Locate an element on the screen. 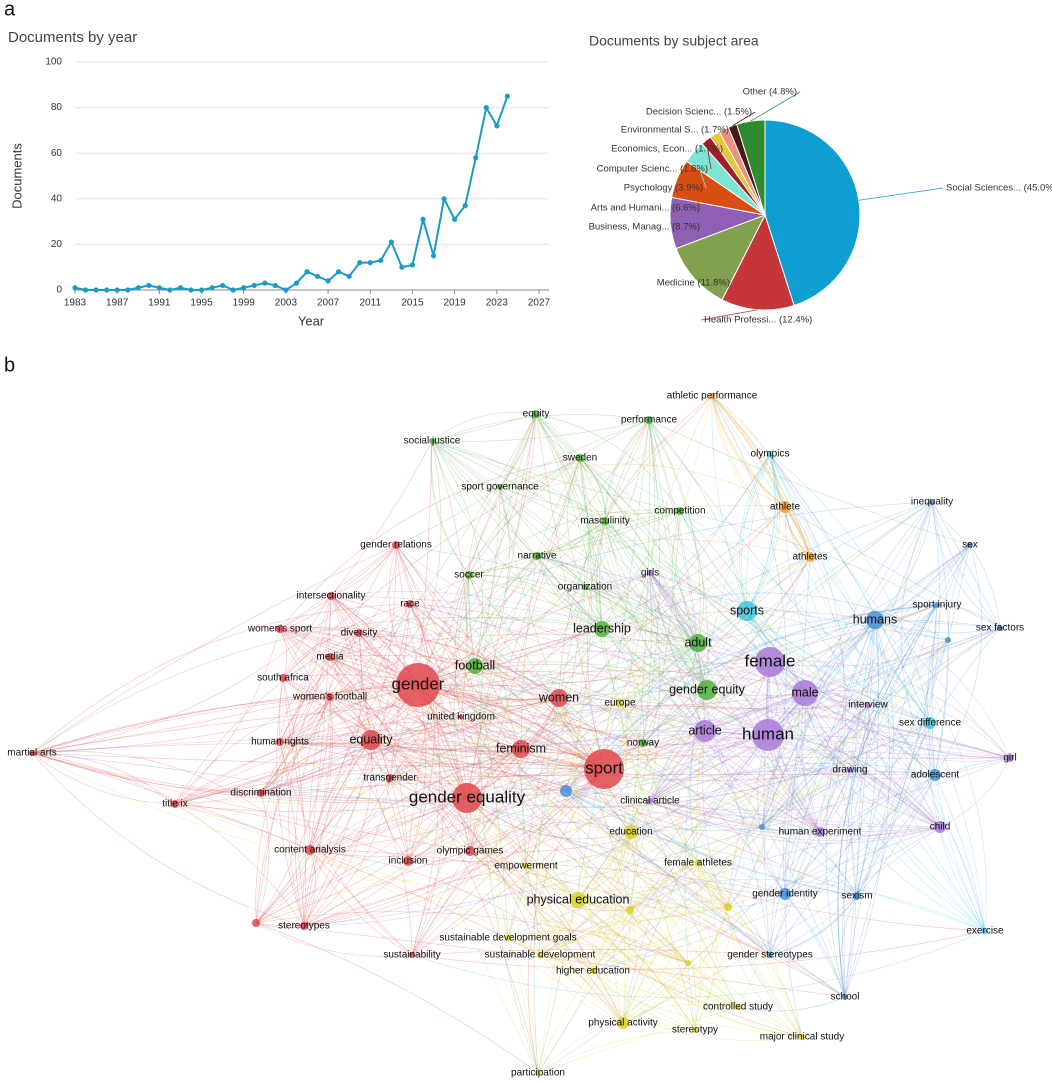 Image resolution: width=1052 pixels, height=1084 pixels. slice-label: Decision Scienc... (1.5%) is located at coordinates (699, 112).